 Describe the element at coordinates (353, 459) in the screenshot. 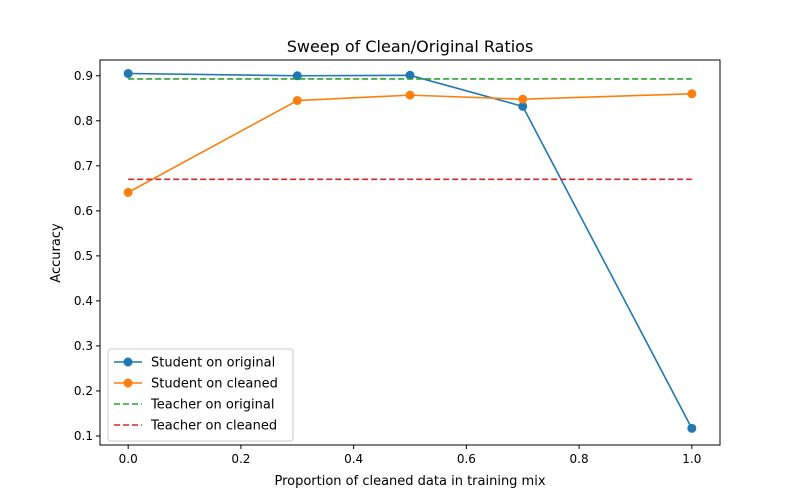

I see `x-tick-label: 0.4` at that location.